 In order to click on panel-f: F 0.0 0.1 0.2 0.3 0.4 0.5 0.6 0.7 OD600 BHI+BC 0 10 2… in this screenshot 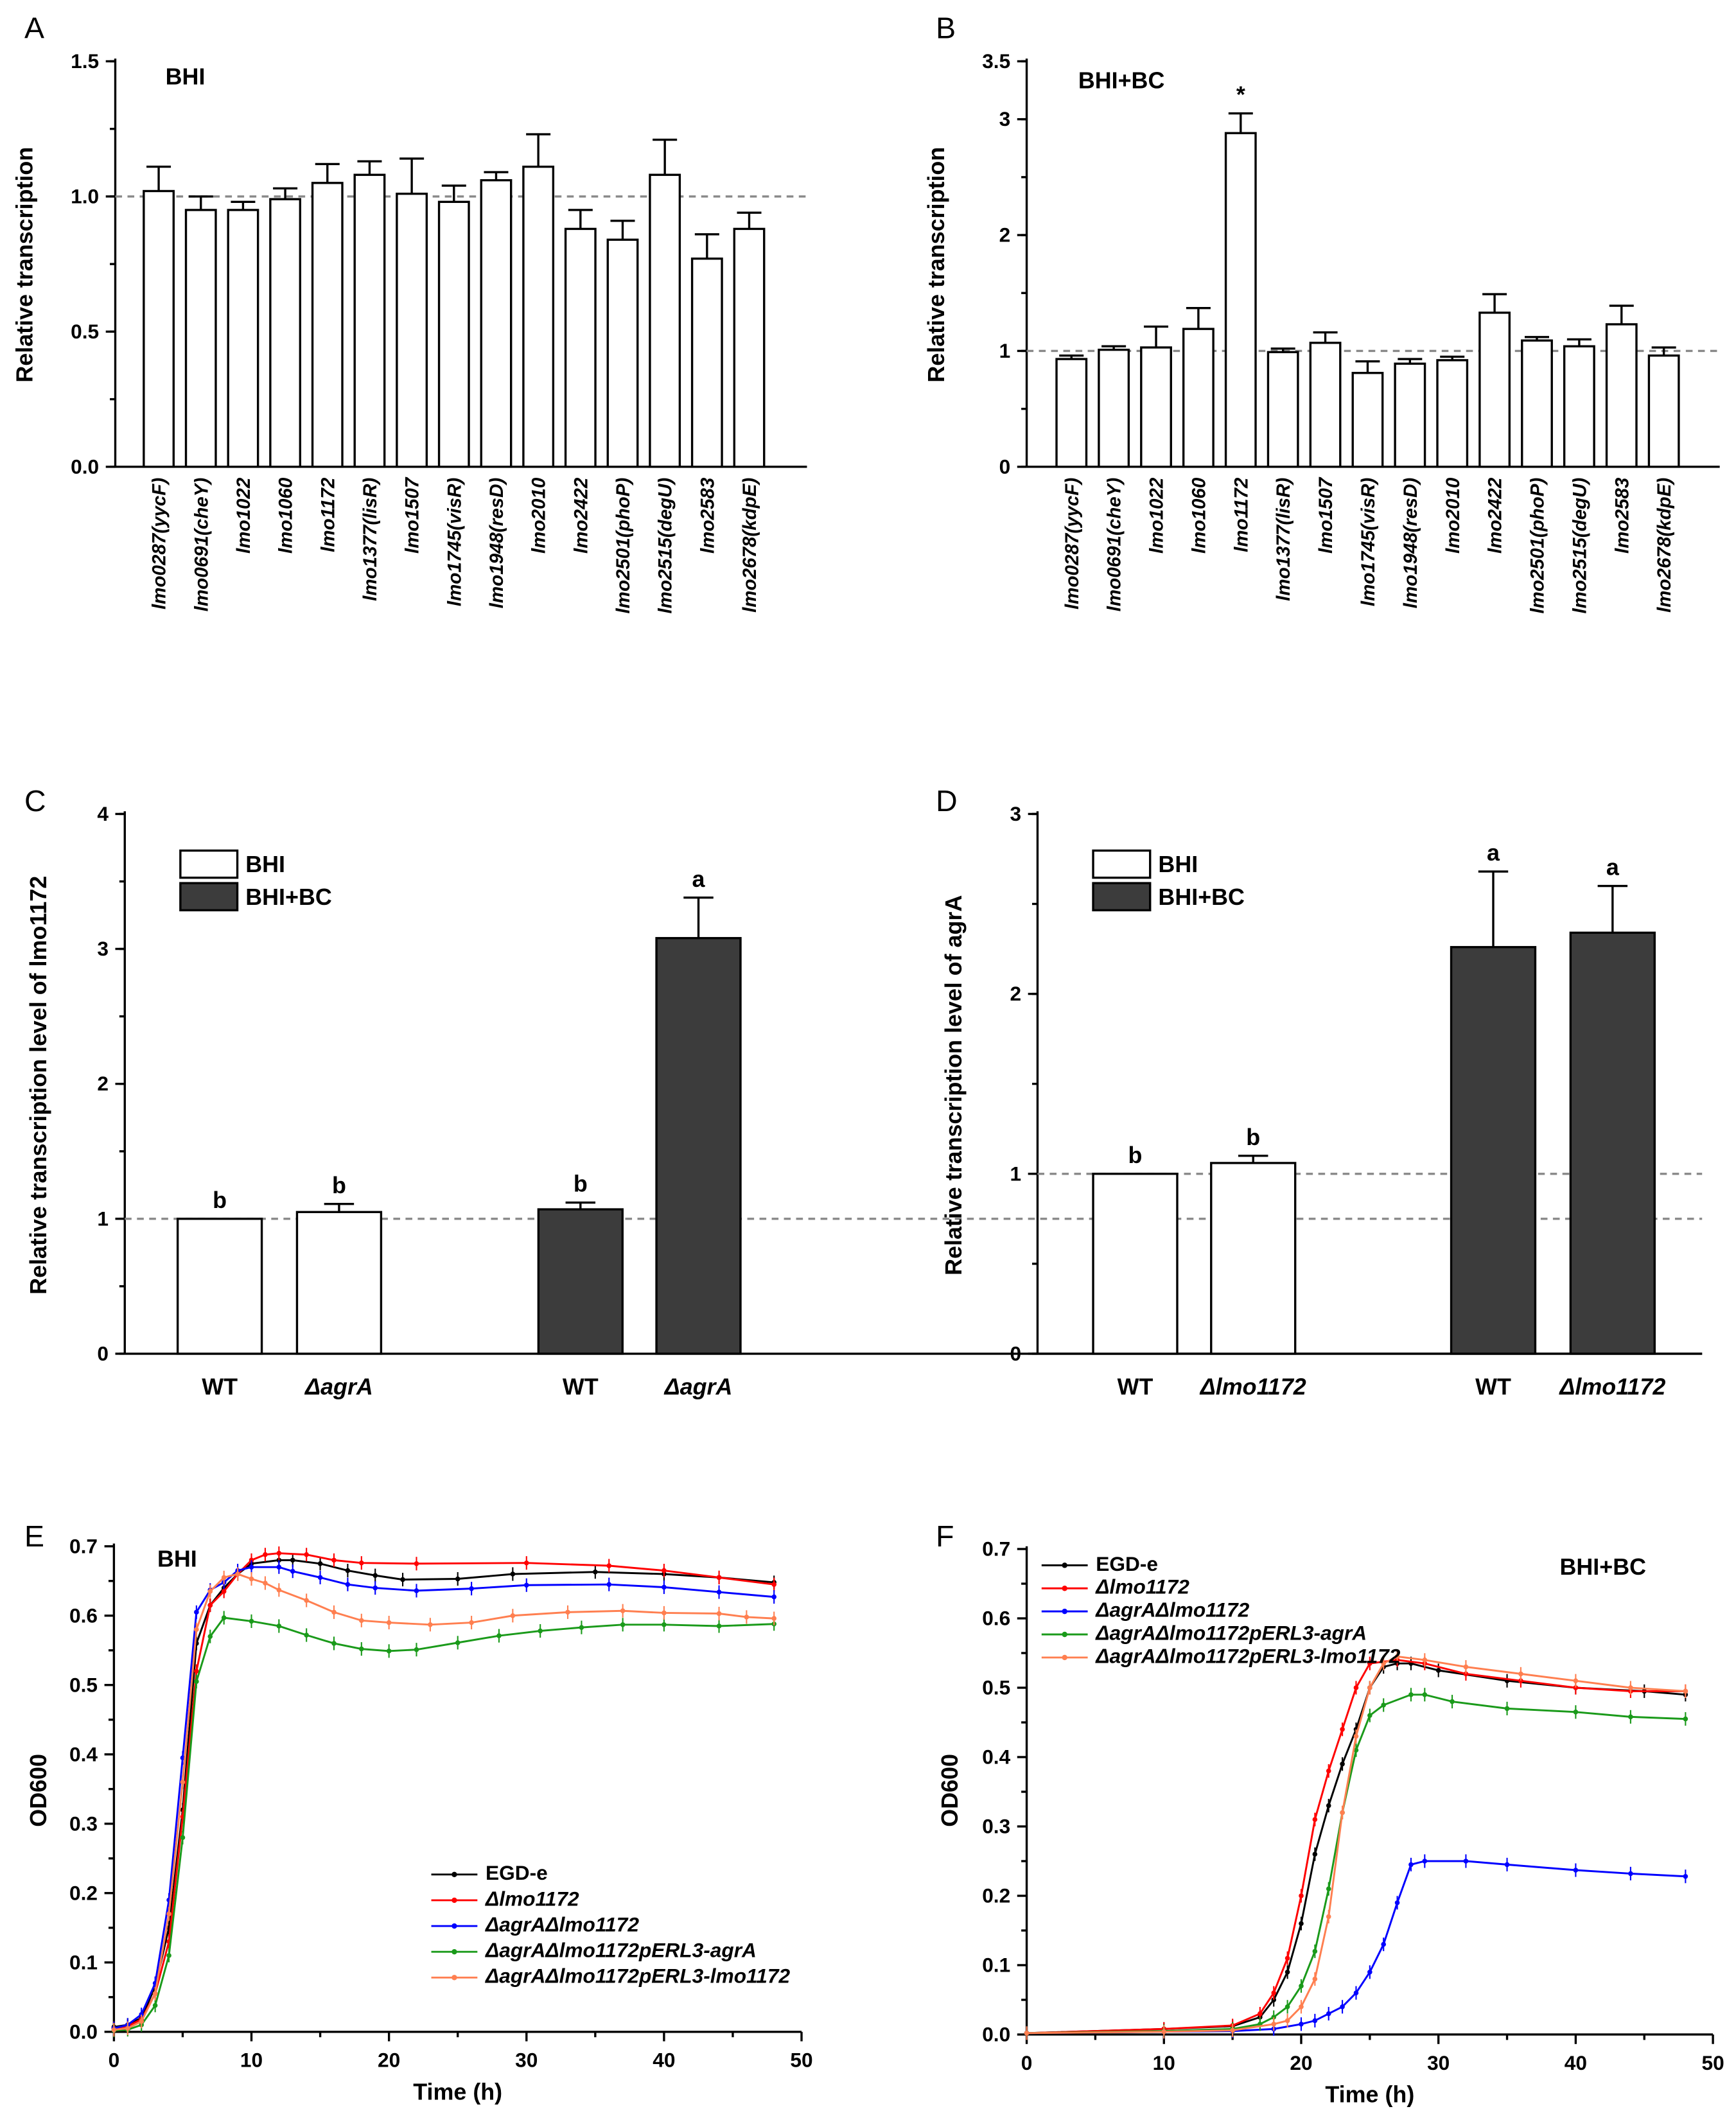, I will do `click(1330, 1813)`.